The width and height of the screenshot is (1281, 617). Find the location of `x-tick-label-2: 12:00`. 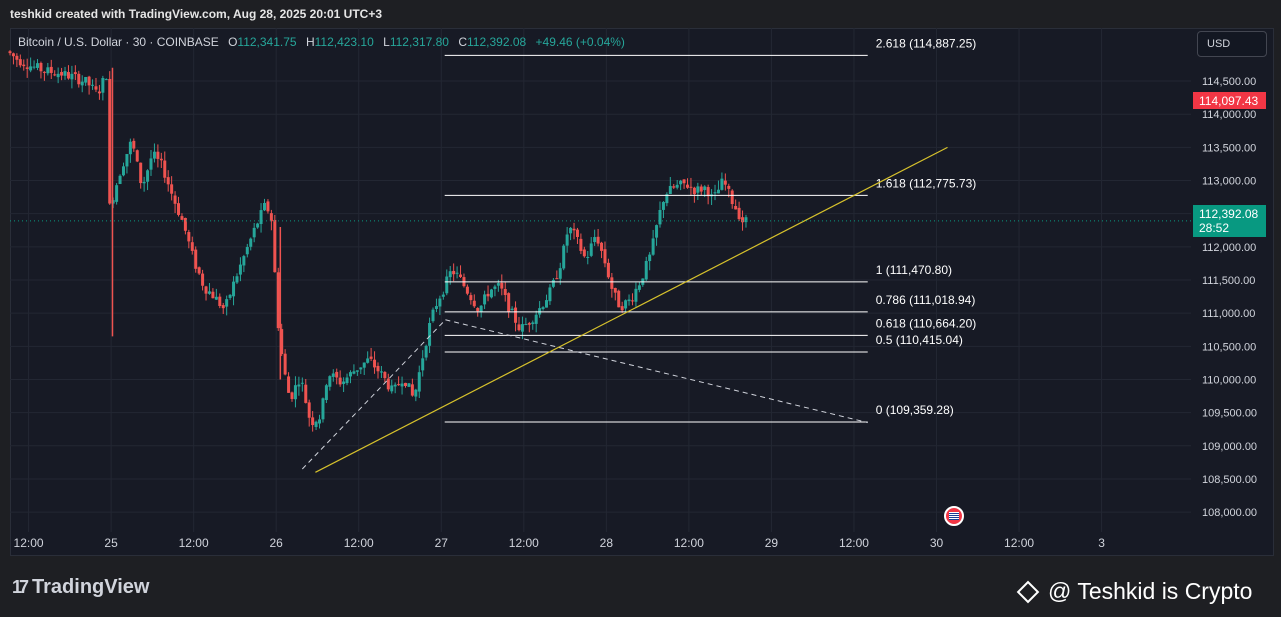

x-tick-label-2: 12:00 is located at coordinates (194, 543).